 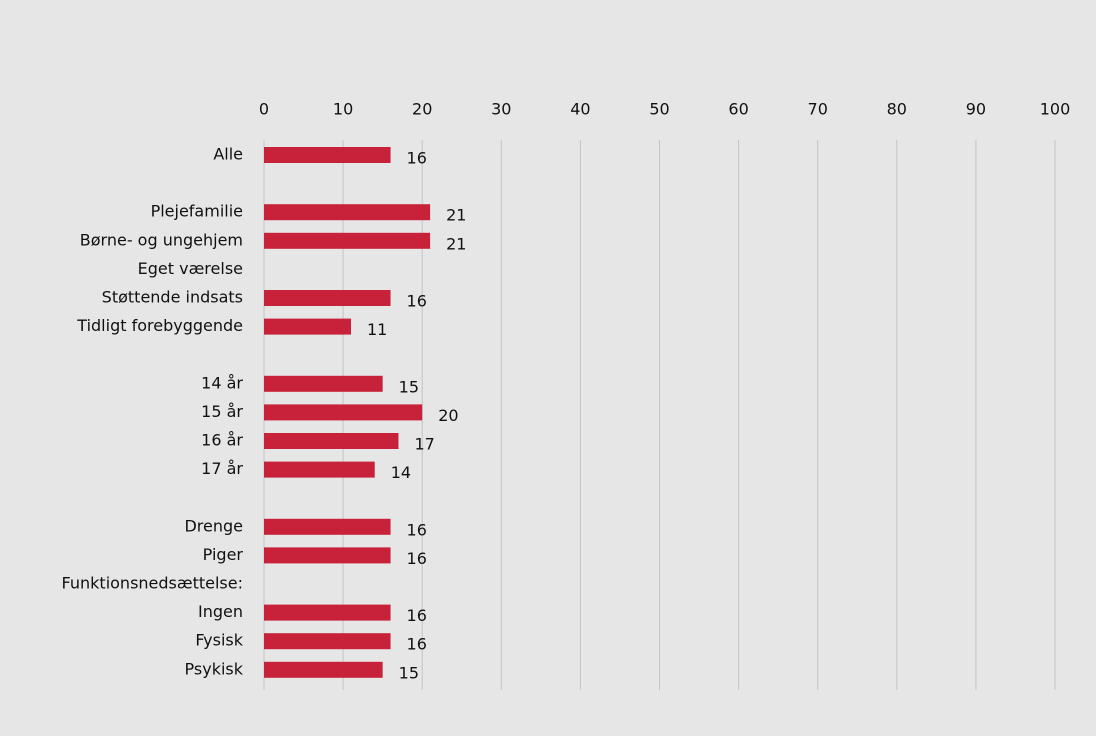 What do you see at coordinates (197, 211) in the screenshot?
I see `y-tick-label: Plejefamilie` at bounding box center [197, 211].